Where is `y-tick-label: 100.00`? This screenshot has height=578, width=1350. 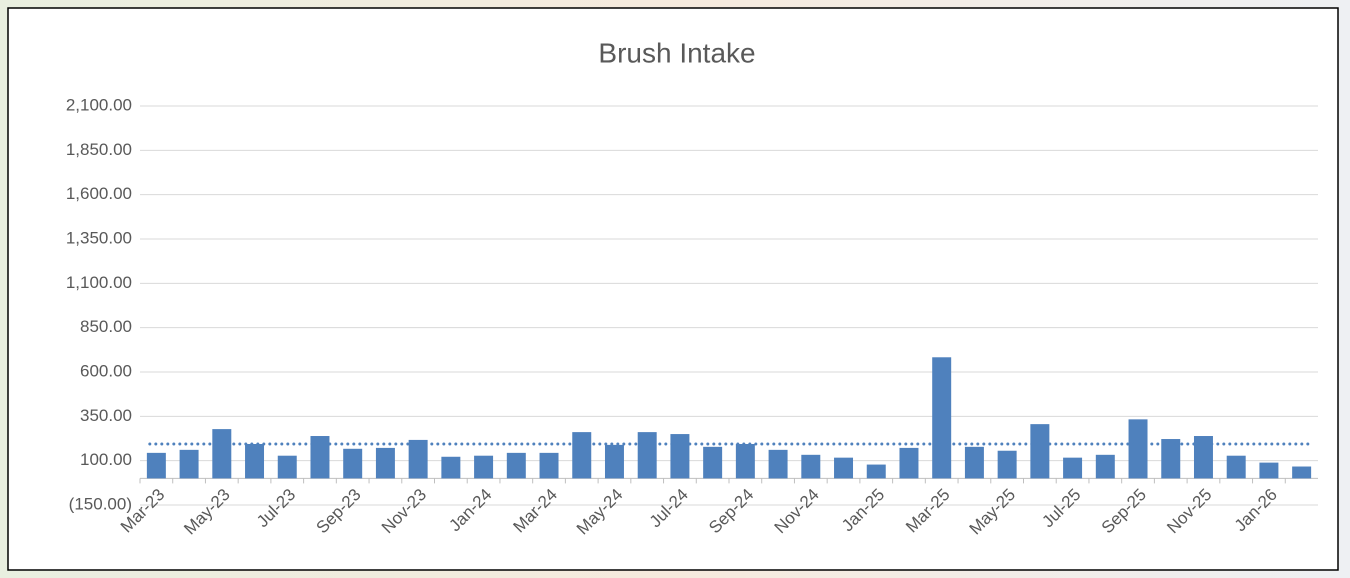 y-tick-label: 100.00 is located at coordinates (106, 459).